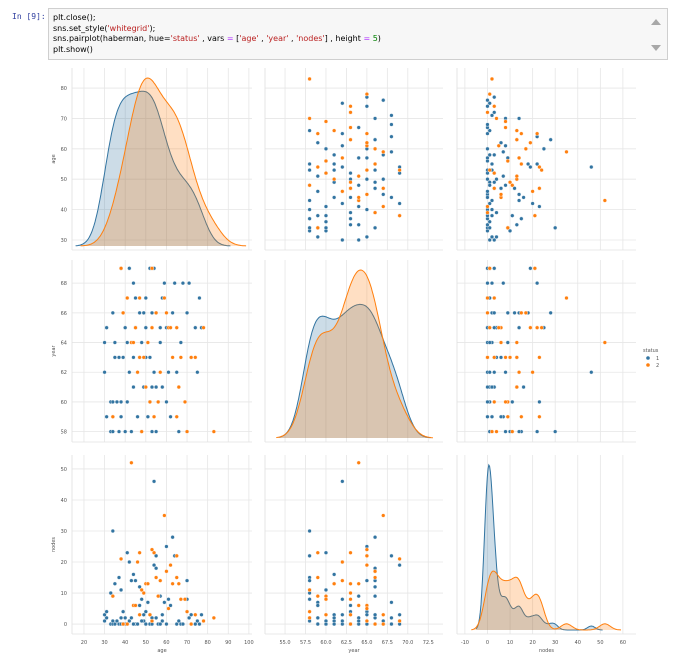  What do you see at coordinates (656, 22) in the screenshot?
I see `scroll-up-arrow-icon` at bounding box center [656, 22].